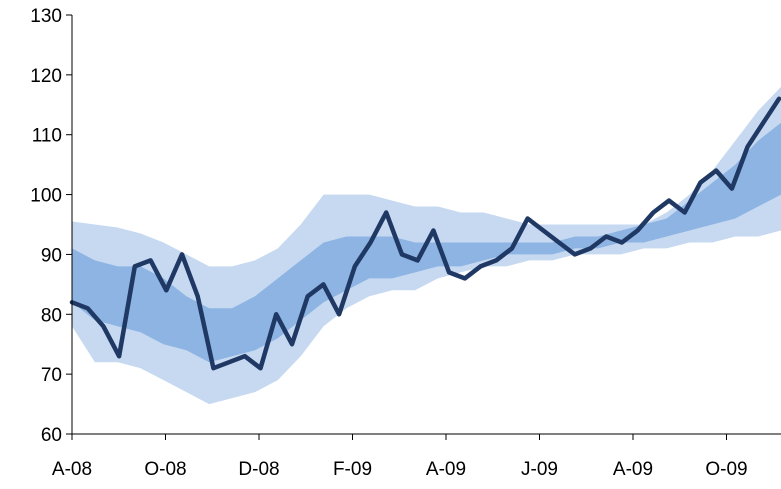  Describe the element at coordinates (51, 226) in the screenshot. I see `y-ticks: 60 70 80 90 100 110 120 130` at that location.